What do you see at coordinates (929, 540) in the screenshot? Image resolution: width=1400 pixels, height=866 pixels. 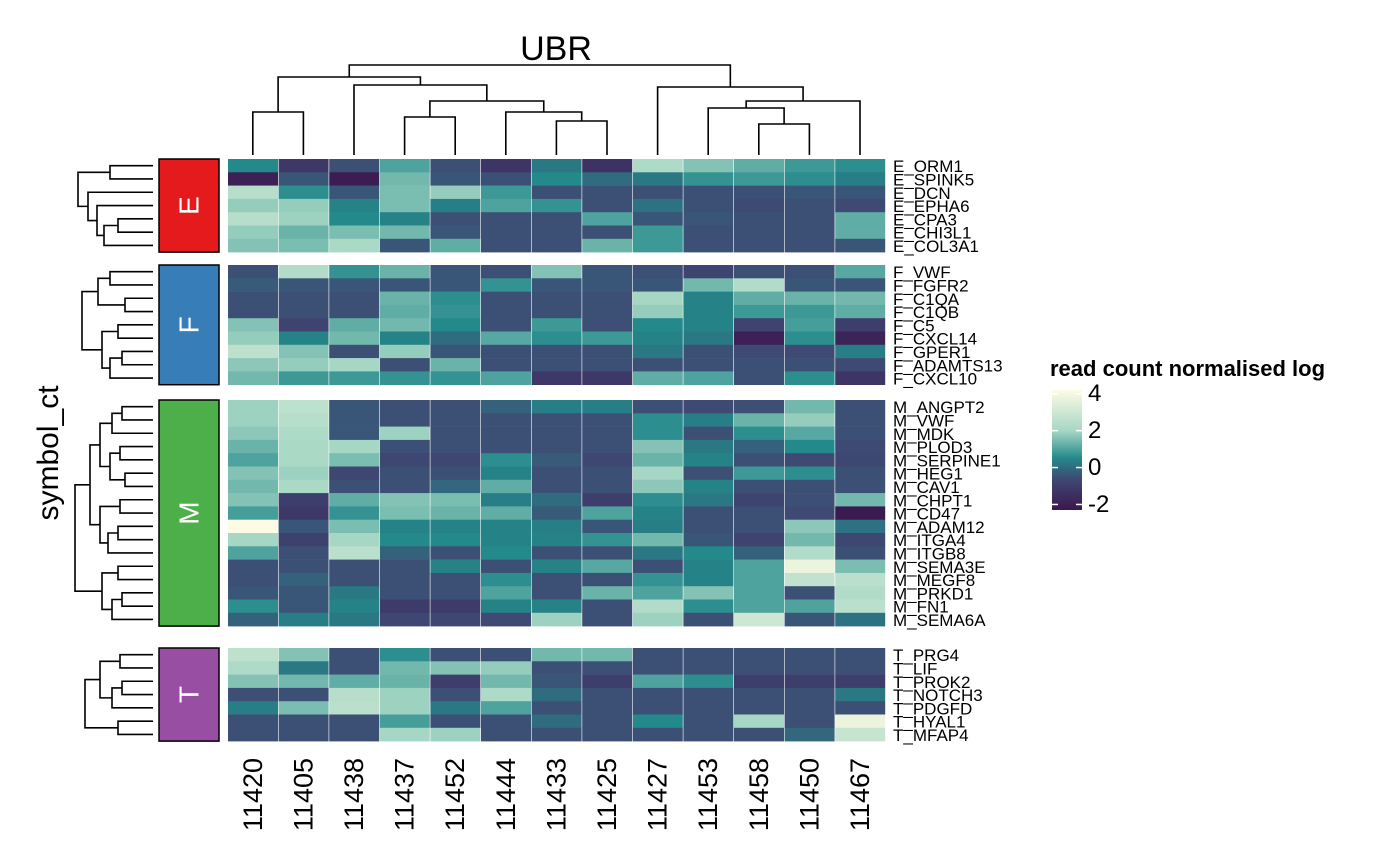 I see `row-label: M_ITGA4` at bounding box center [929, 540].